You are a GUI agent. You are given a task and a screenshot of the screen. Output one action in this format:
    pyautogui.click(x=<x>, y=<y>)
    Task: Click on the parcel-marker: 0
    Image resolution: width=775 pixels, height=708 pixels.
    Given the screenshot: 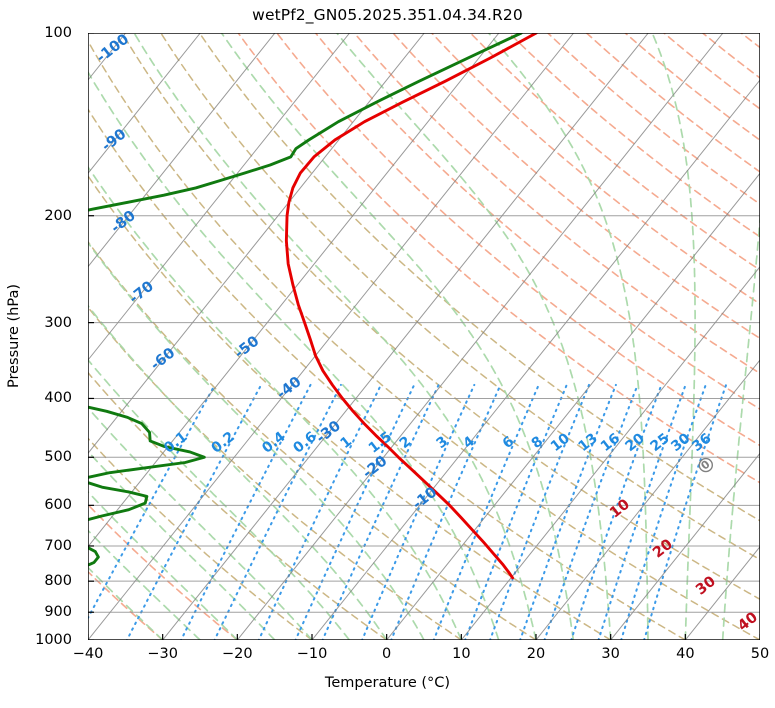 What is the action you would take?
    pyautogui.click(x=706, y=465)
    